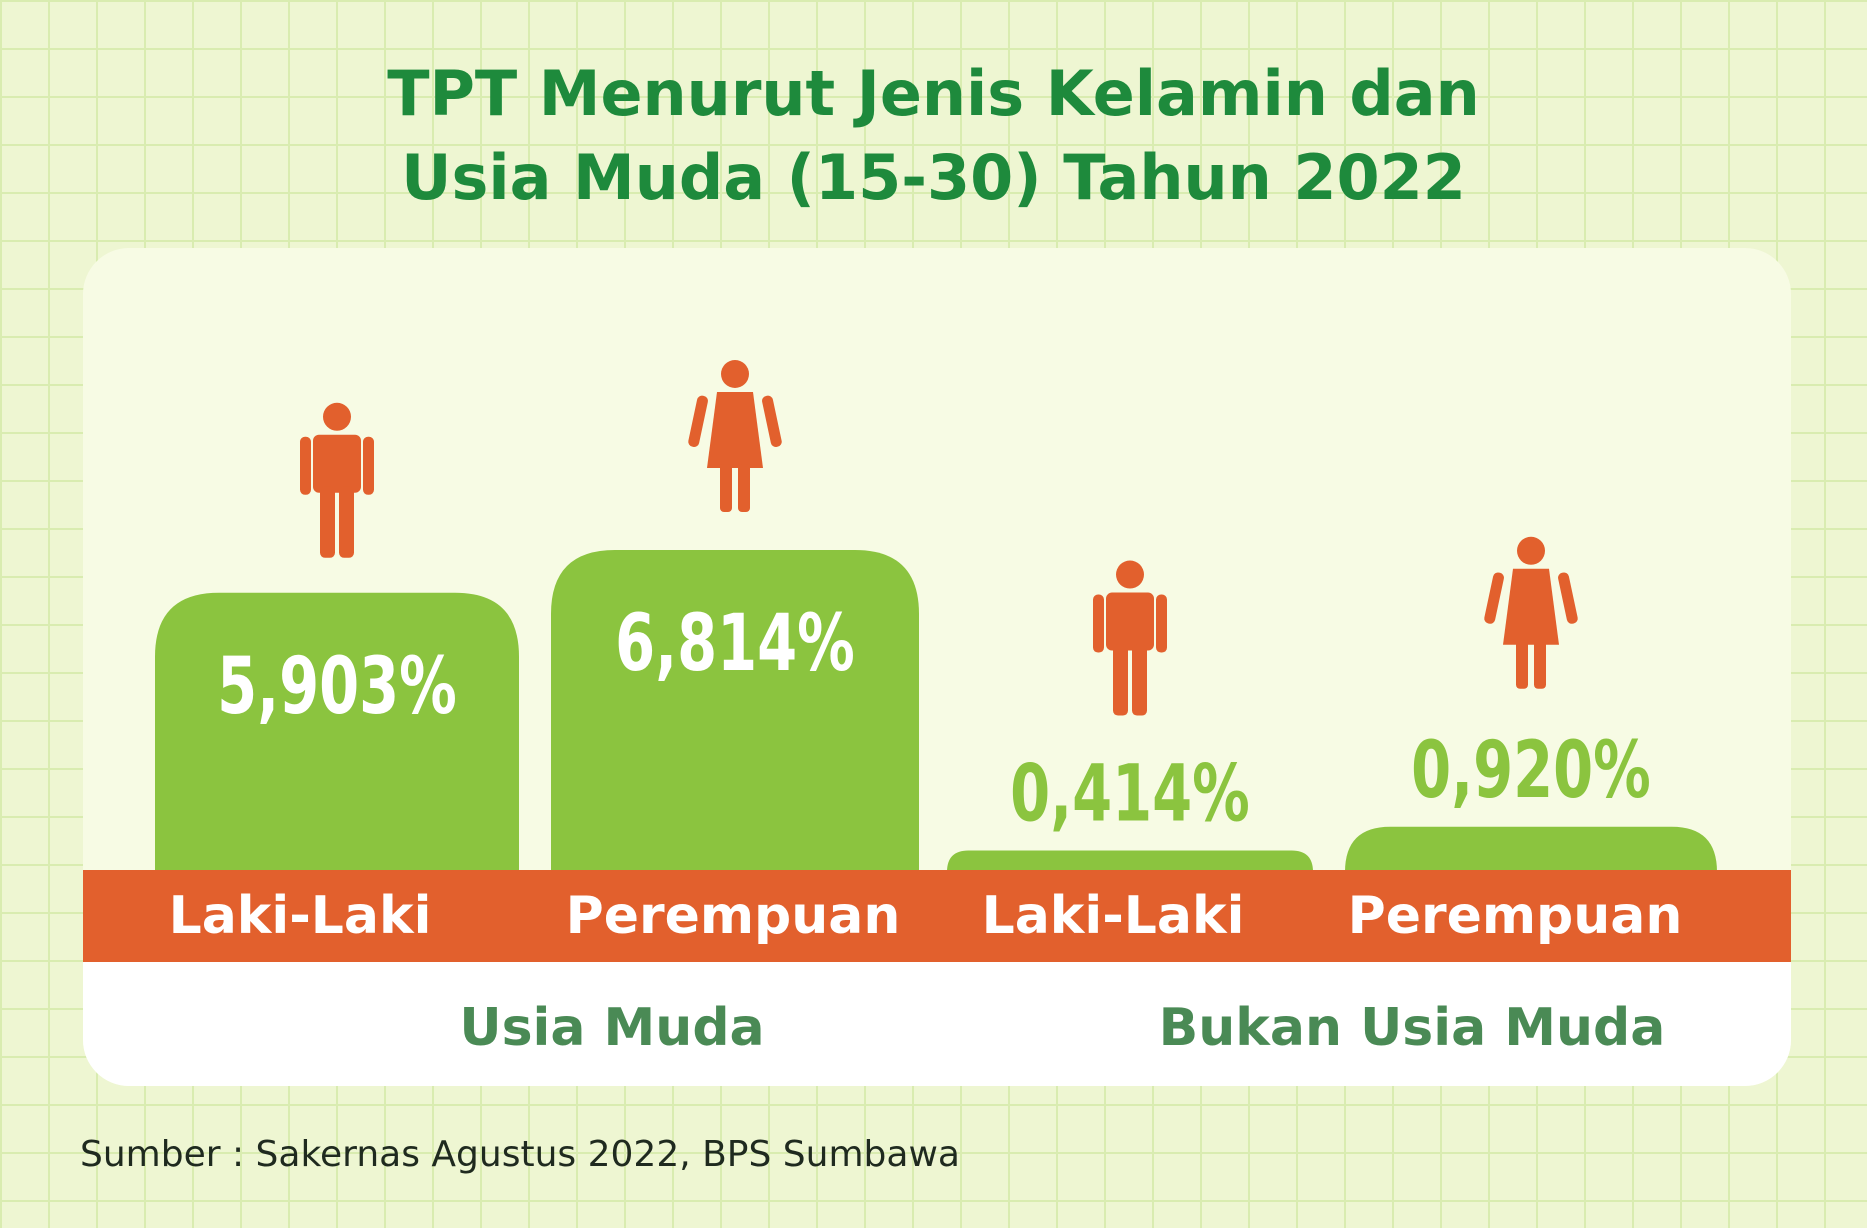 Image resolution: width=1867 pixels, height=1228 pixels. Describe the element at coordinates (735, 643) in the screenshot. I see `value-label-2: 6,814%` at that location.